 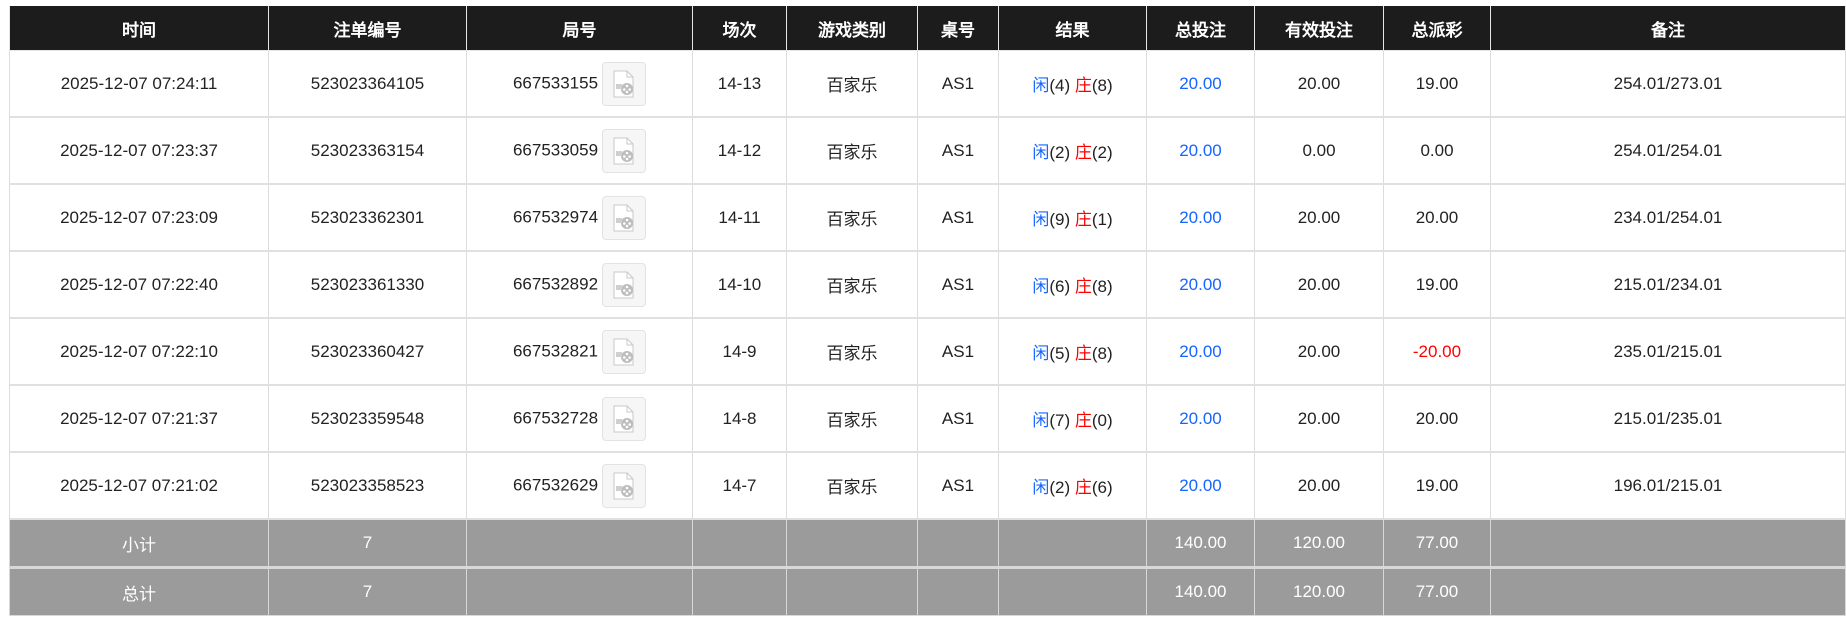 I want to click on round-cell: 667532629, so click(x=579, y=485).